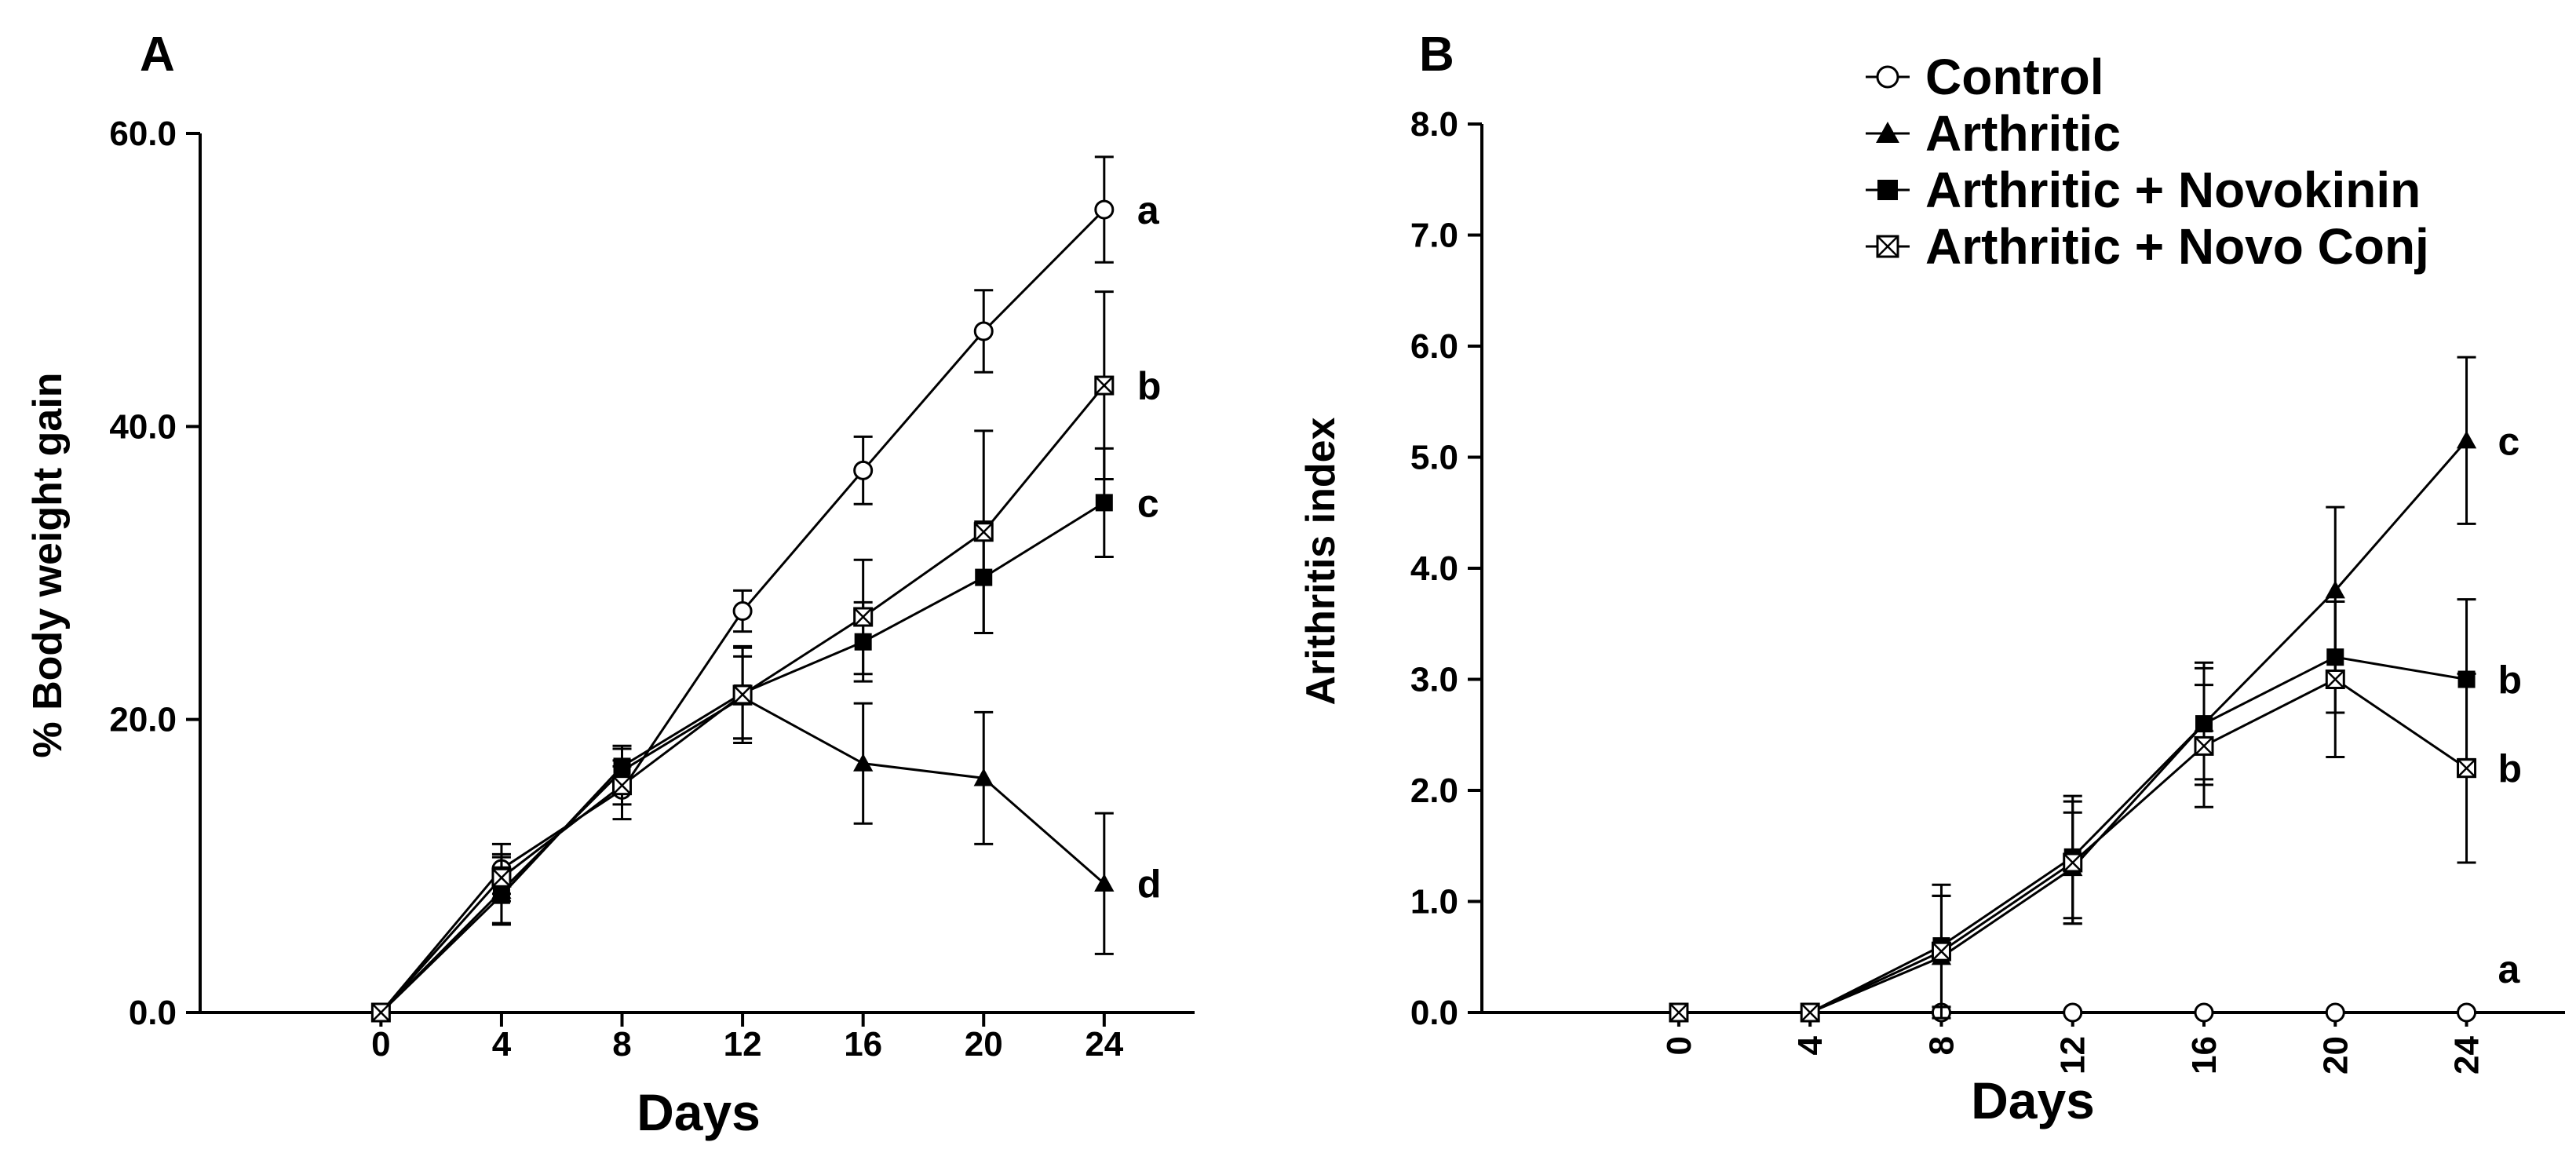  What do you see at coordinates (1434, 124) in the screenshot?
I see `y-tick-label: 8.0` at bounding box center [1434, 124].